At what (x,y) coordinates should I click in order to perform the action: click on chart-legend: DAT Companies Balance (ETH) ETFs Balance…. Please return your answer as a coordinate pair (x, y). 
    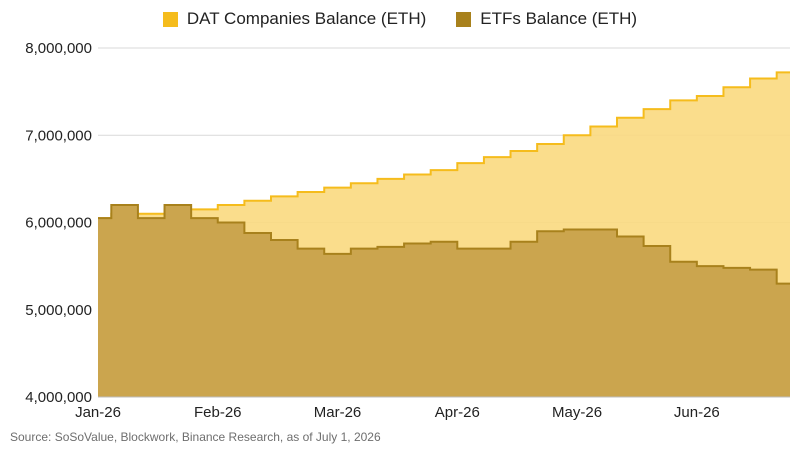
    Looking at the image, I should click on (400, 19).